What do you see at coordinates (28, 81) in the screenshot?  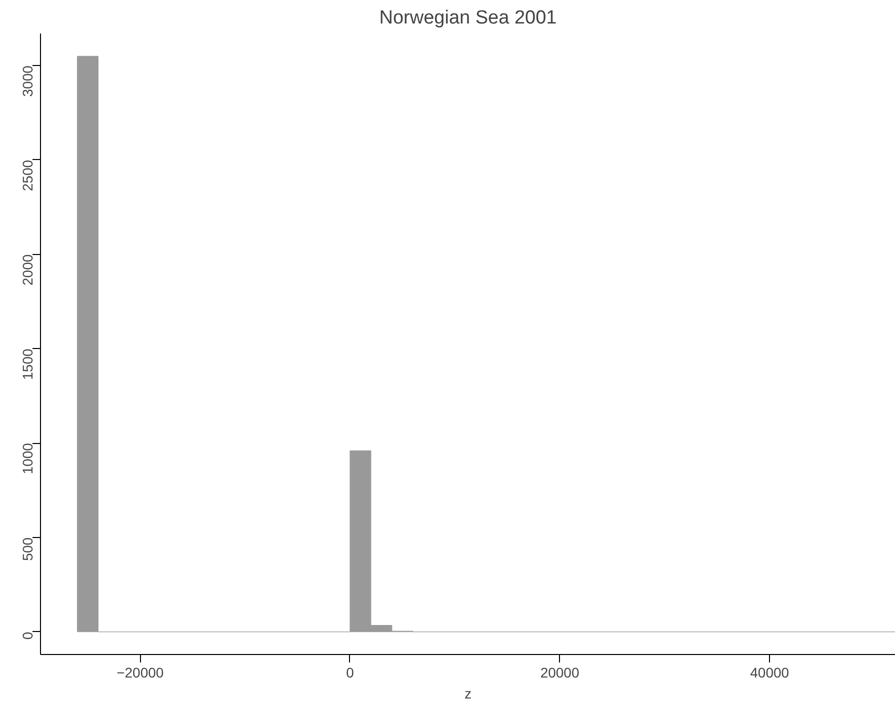 I see `y-tick-label: 3000` at bounding box center [28, 81].